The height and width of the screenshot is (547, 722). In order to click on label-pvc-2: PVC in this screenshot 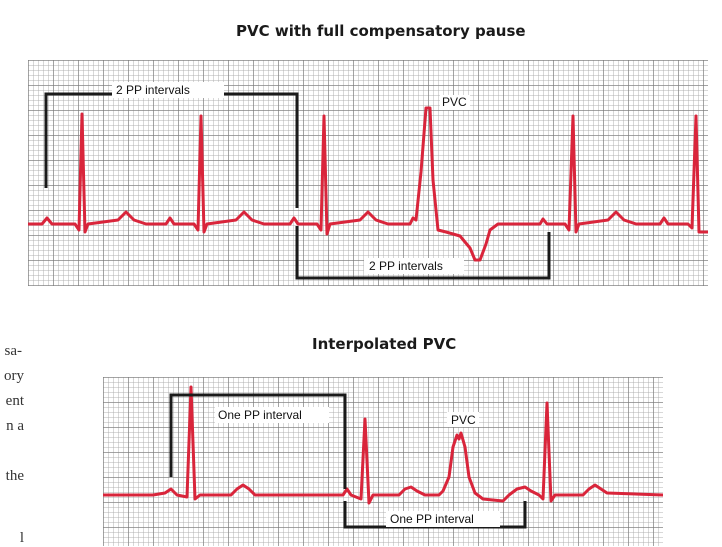, I will do `click(463, 420)`.